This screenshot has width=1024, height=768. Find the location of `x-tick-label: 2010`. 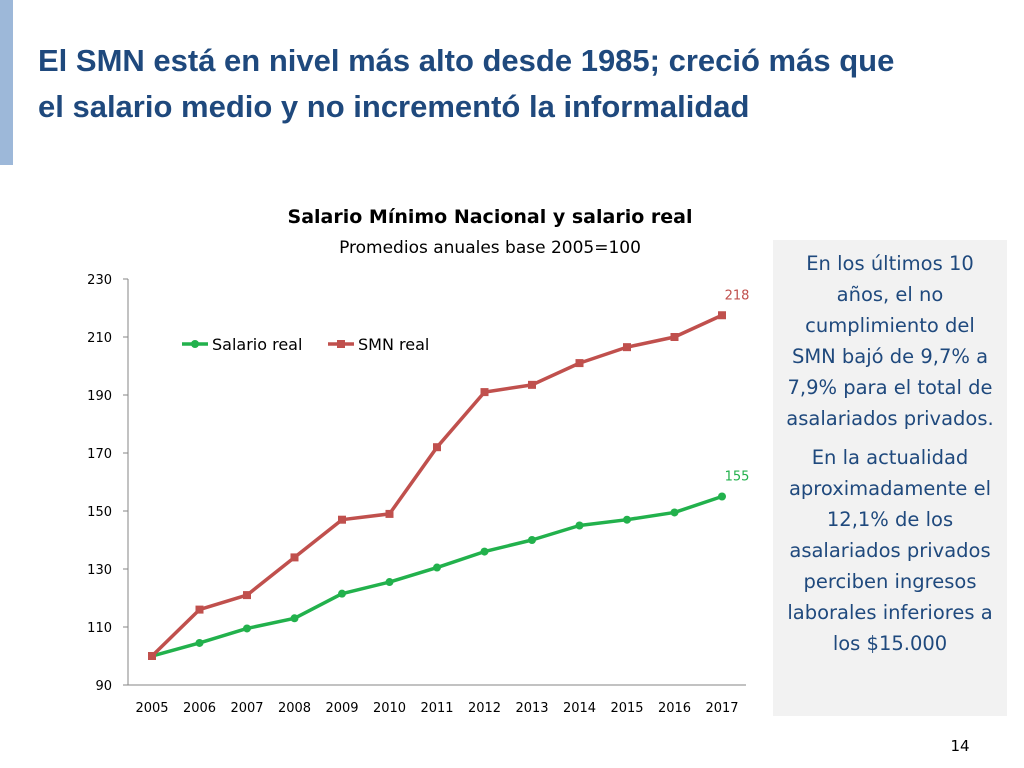

x-tick-label: 2010 is located at coordinates (389, 708).